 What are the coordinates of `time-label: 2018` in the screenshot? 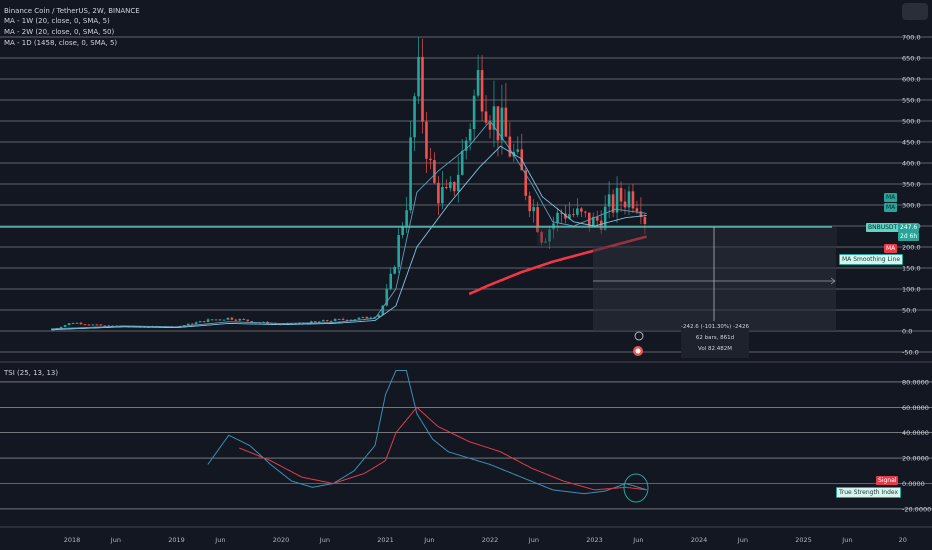 It's located at (72, 540).